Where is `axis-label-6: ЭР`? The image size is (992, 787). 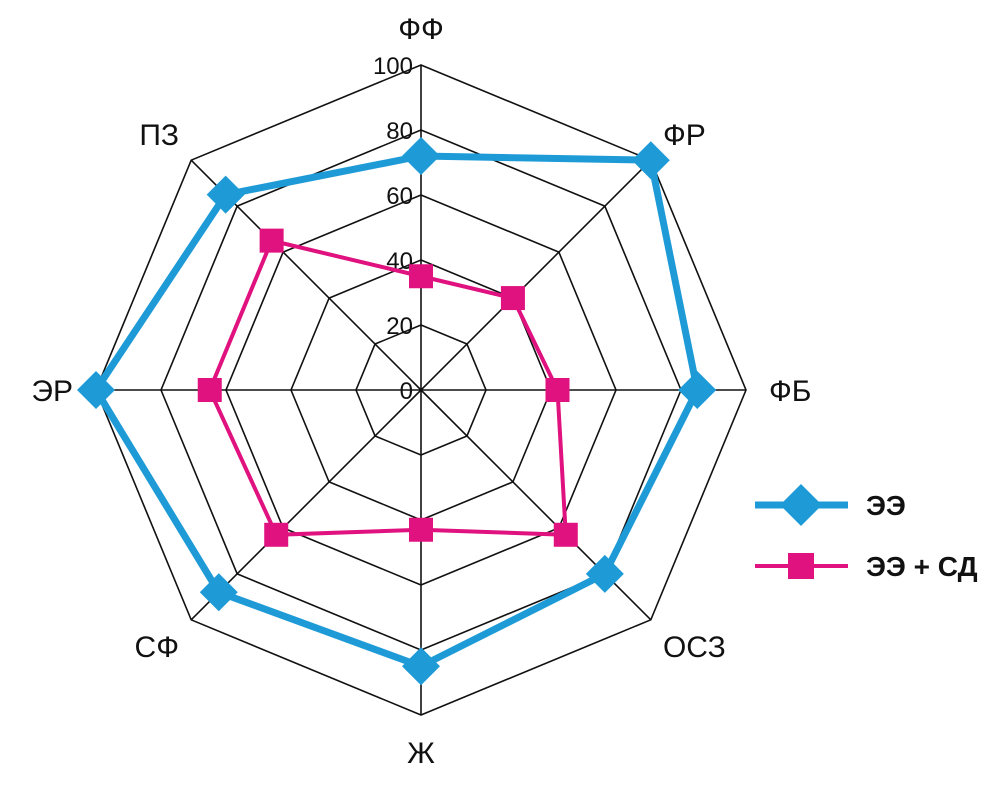
axis-label-6: ЭР is located at coordinates (52, 391).